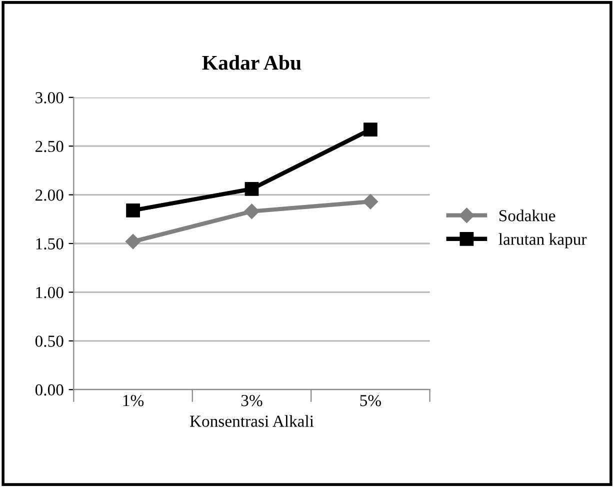  I want to click on y-tick-label: 1.00, so click(50, 292).